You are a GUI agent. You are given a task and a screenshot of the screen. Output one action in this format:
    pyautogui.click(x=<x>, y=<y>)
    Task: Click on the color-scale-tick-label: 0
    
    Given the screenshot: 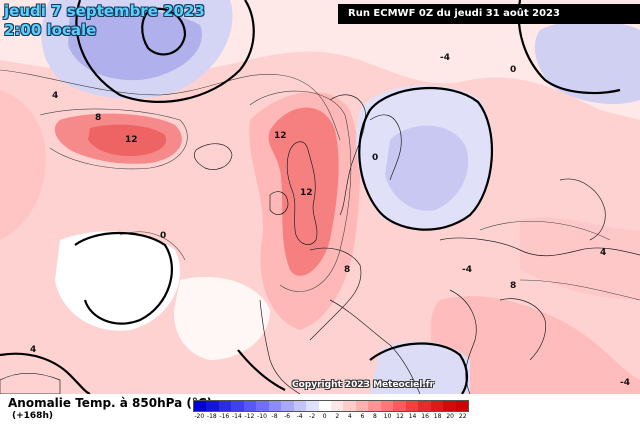 What is the action you would take?
    pyautogui.click(x=324, y=416)
    